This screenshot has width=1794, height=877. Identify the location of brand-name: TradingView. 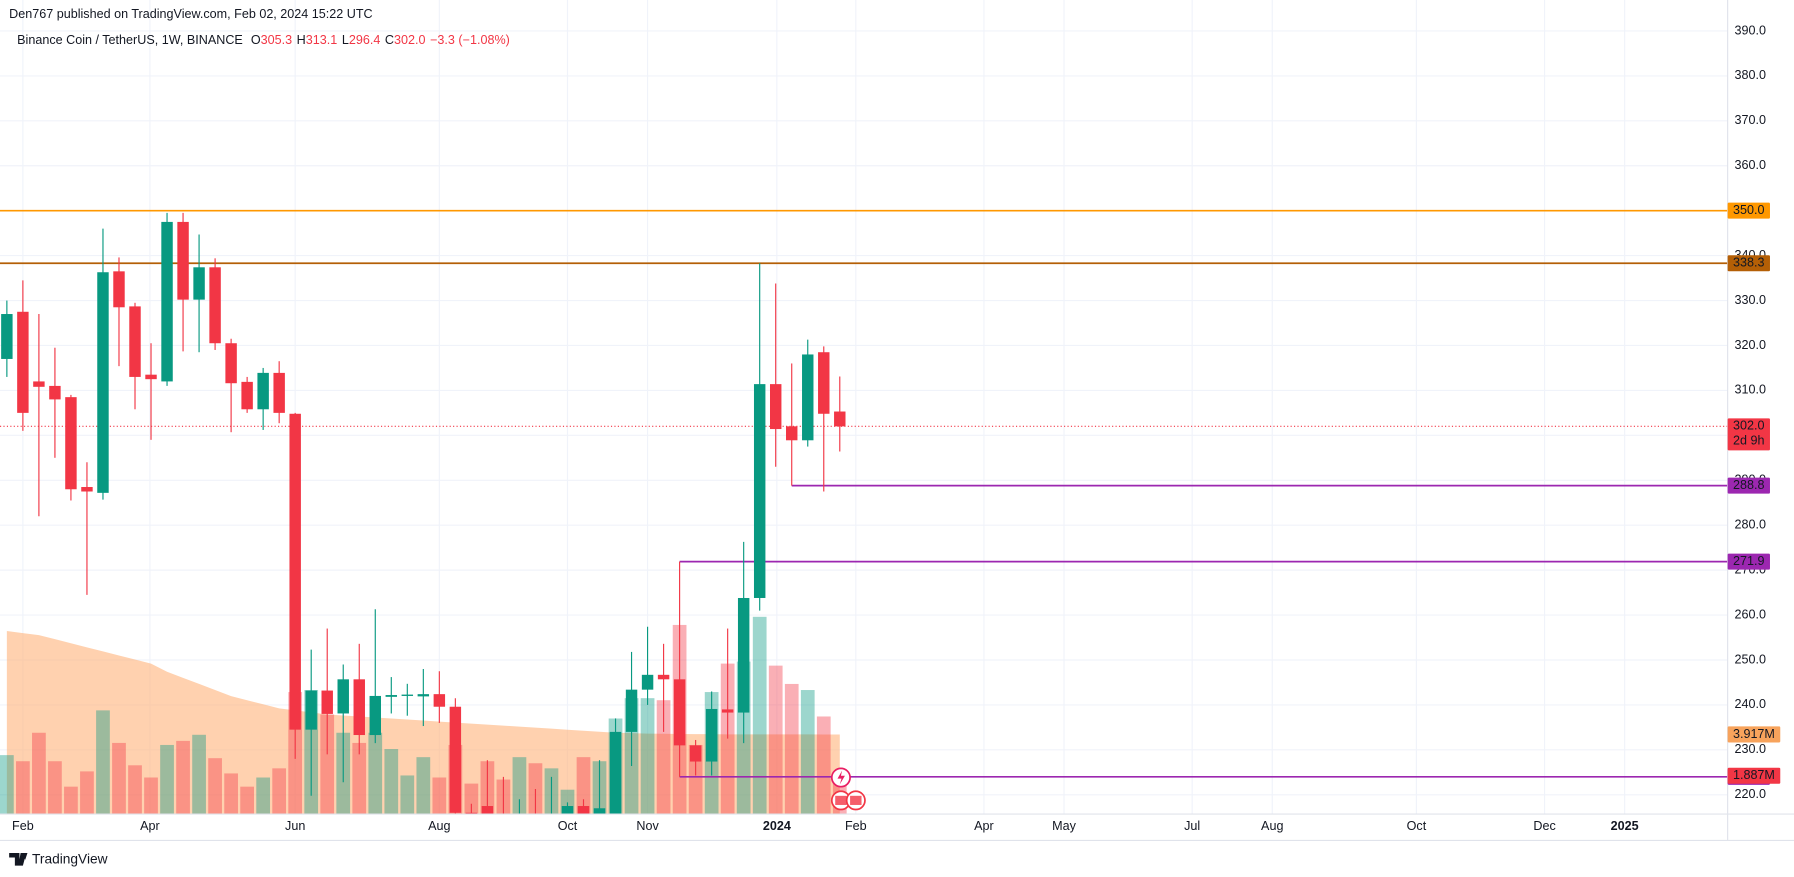
(70, 858).